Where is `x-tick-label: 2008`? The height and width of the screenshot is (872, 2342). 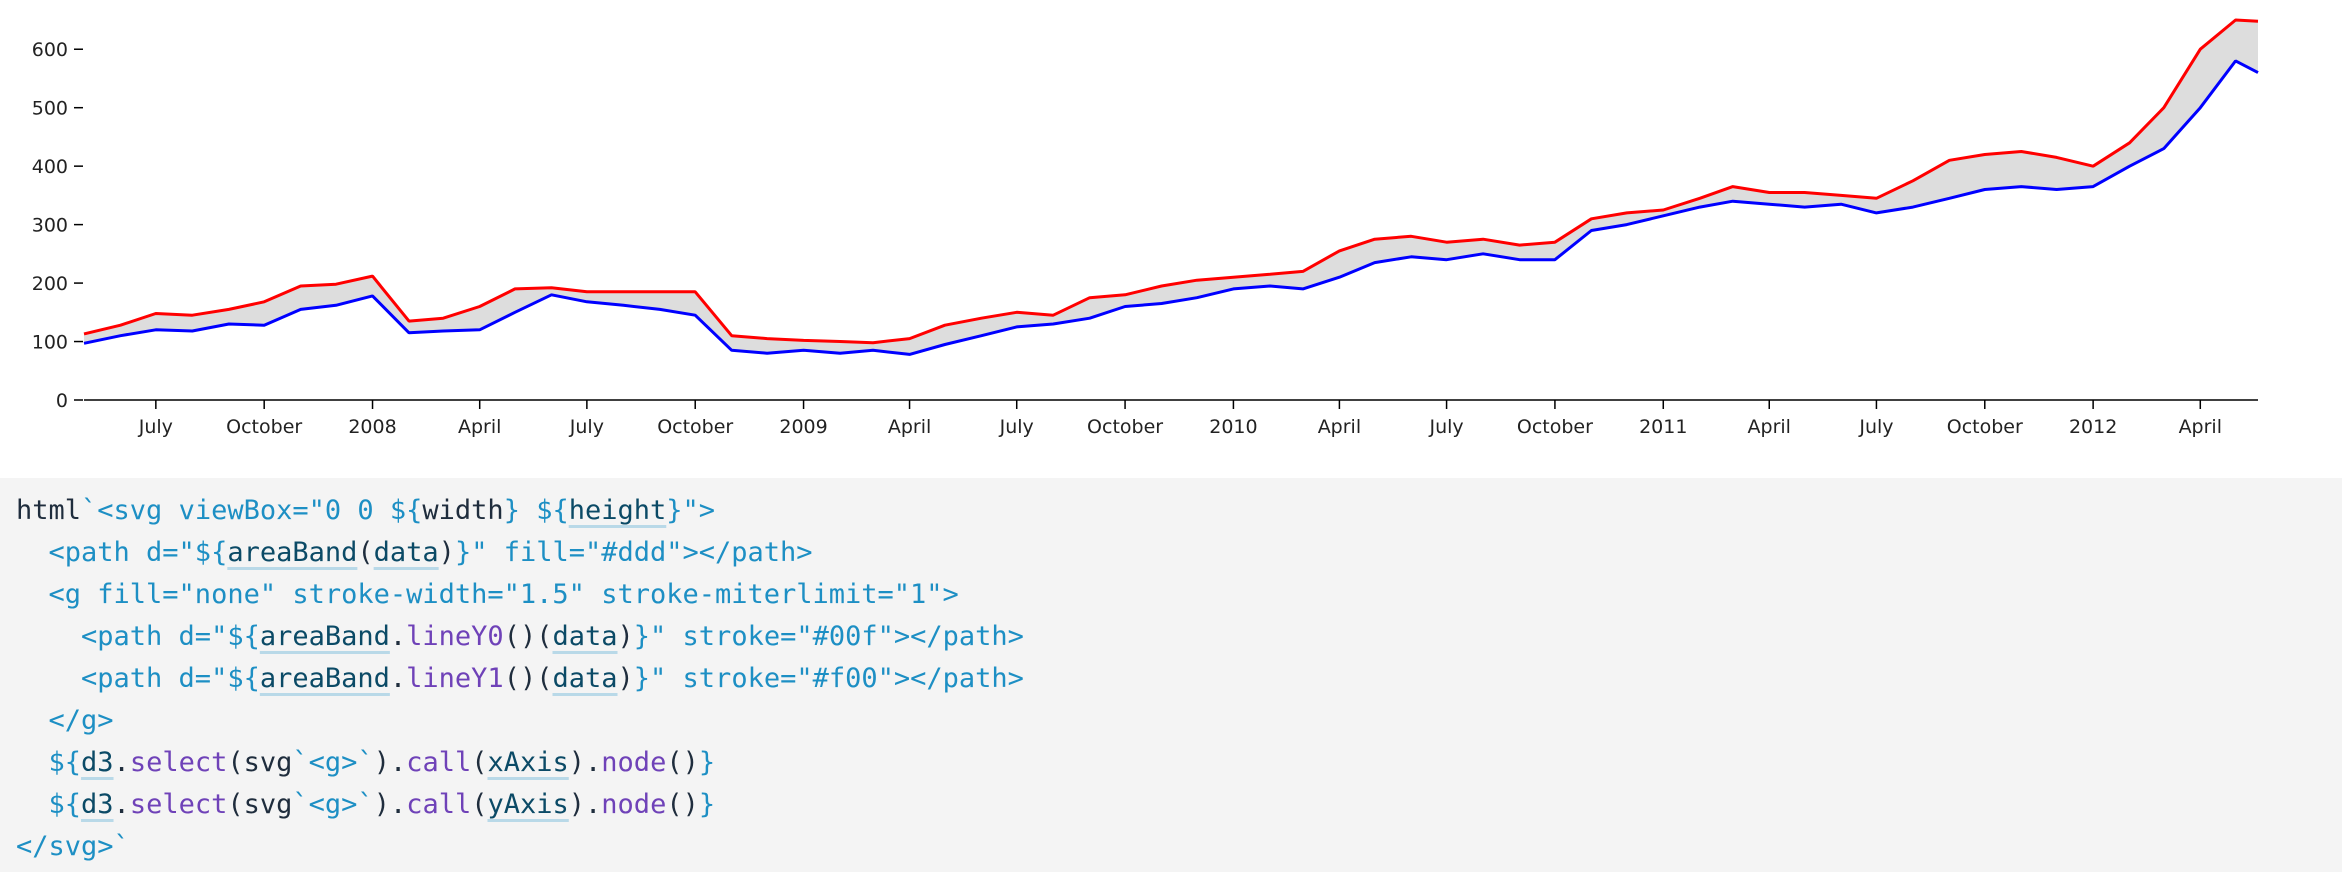 x-tick-label: 2008 is located at coordinates (372, 427).